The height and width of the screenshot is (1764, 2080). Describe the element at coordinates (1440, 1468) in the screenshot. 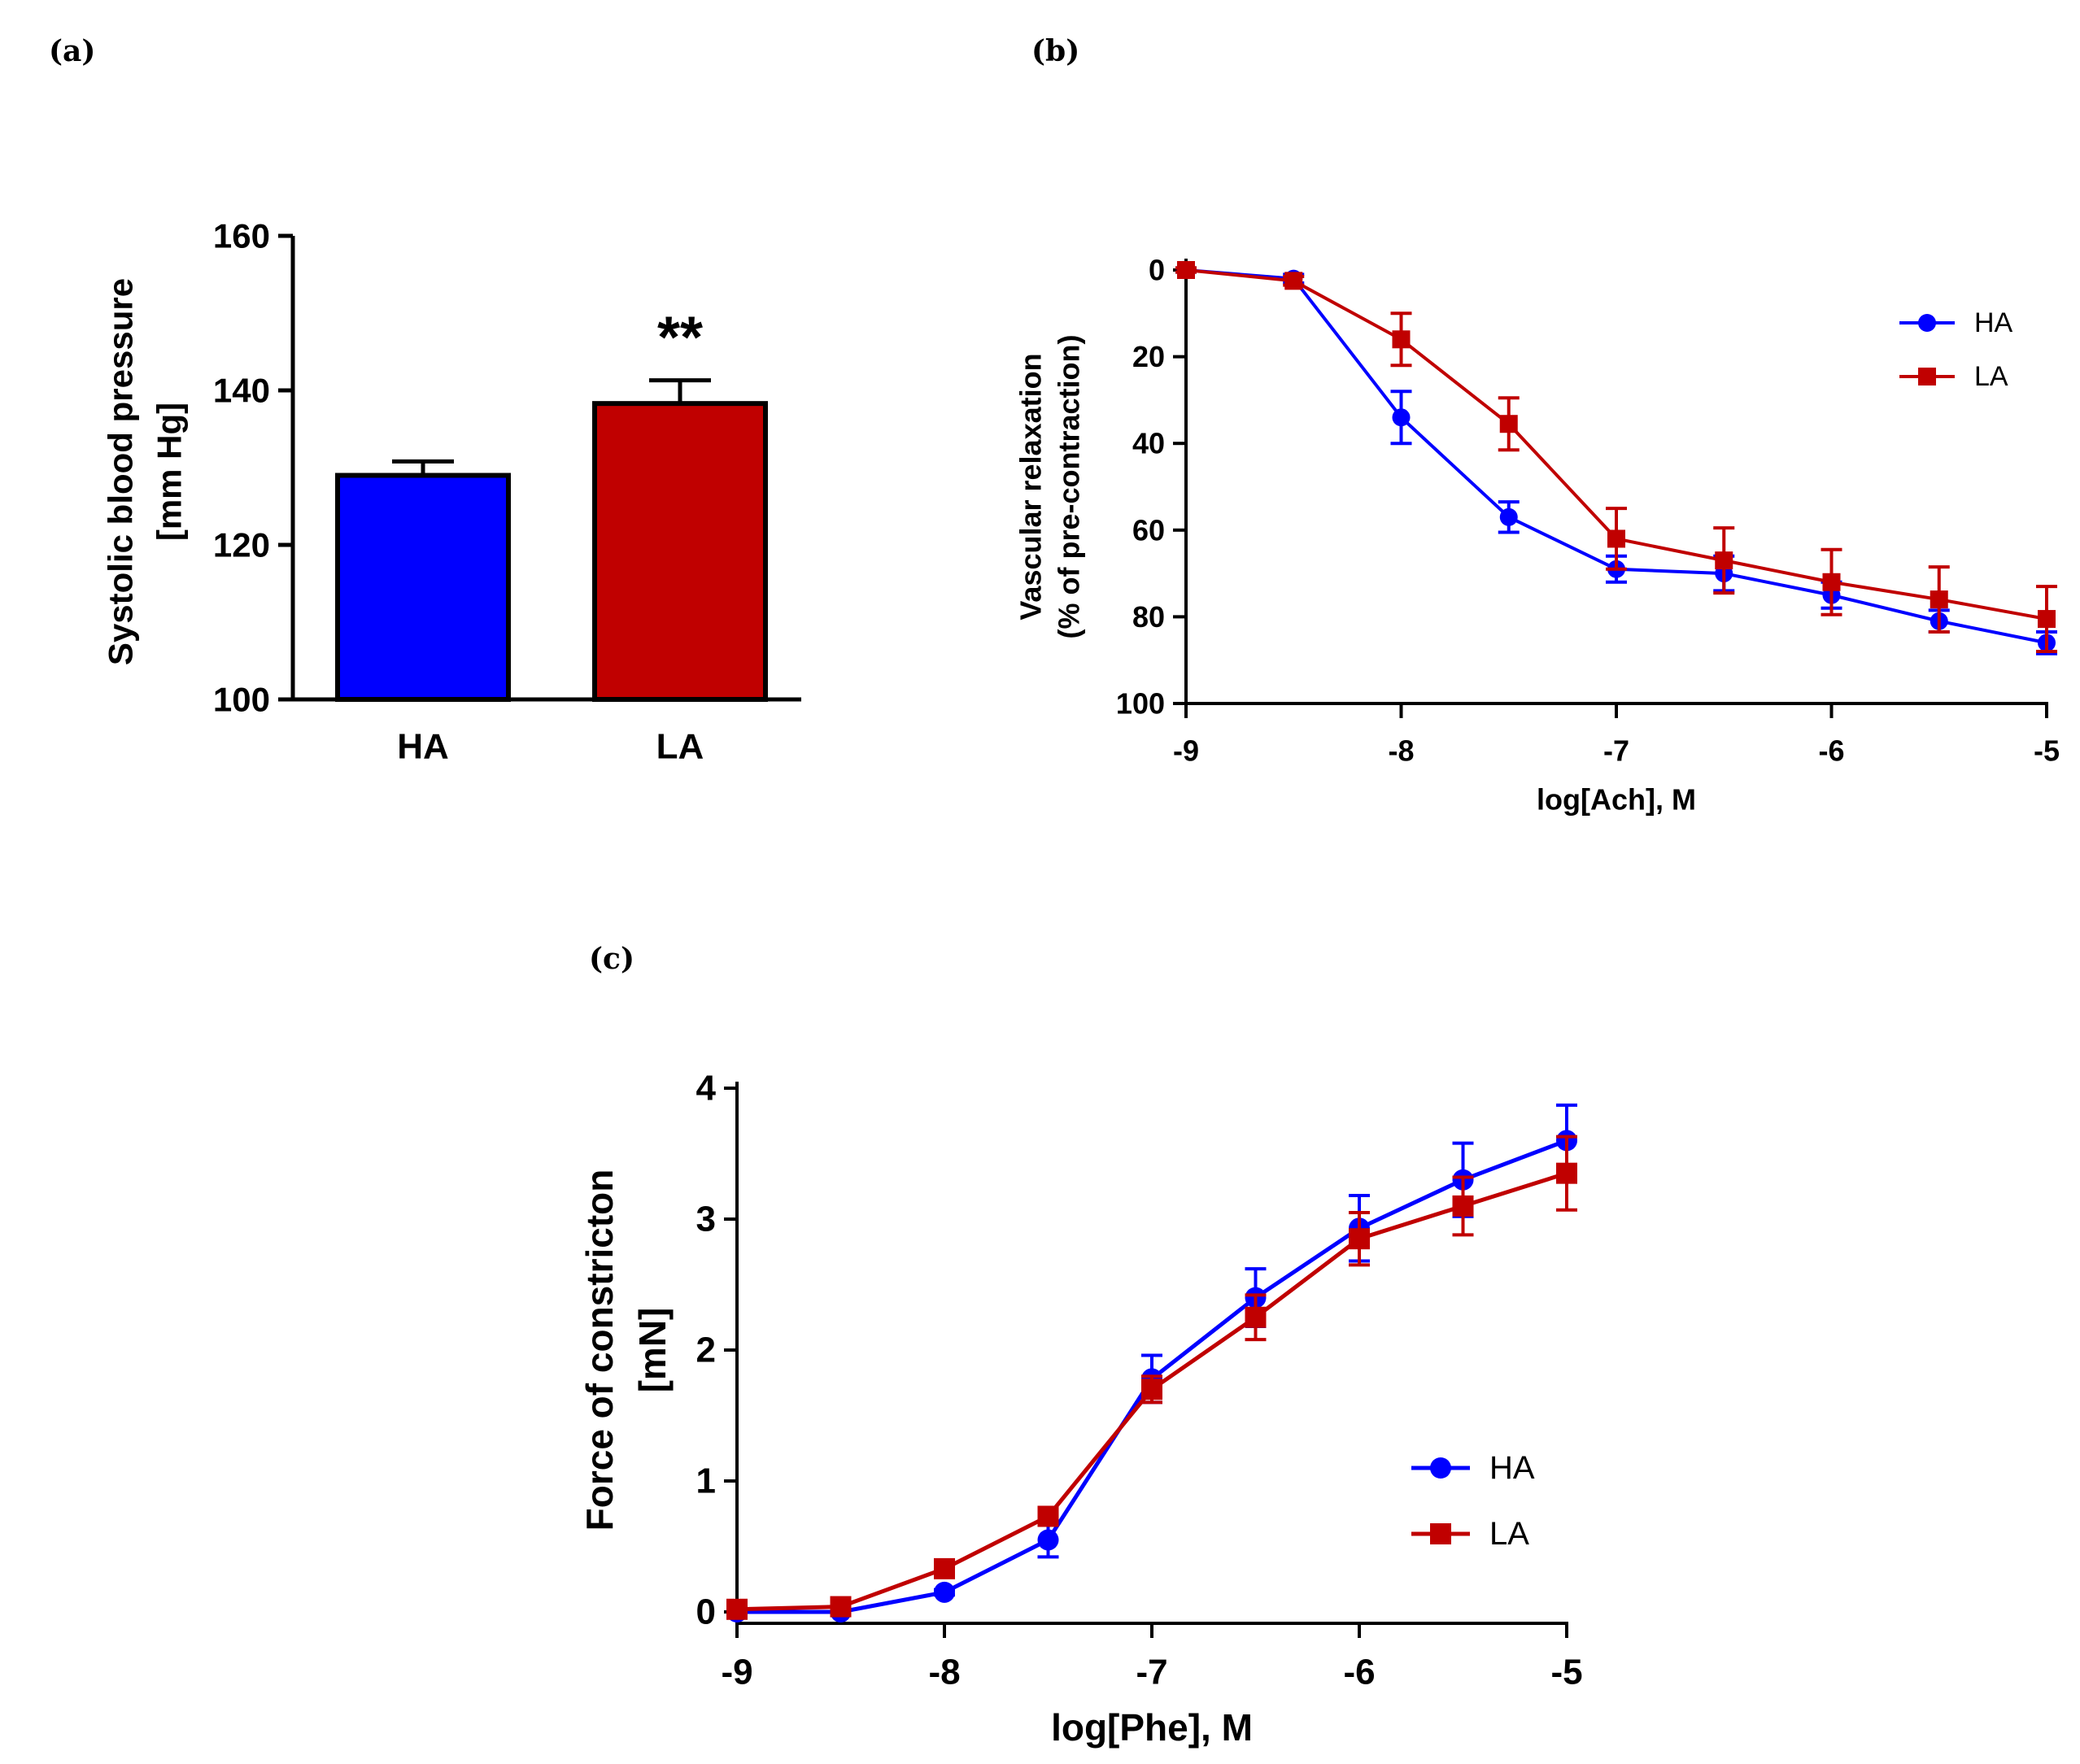

I see `c-legend-marker-HA` at that location.